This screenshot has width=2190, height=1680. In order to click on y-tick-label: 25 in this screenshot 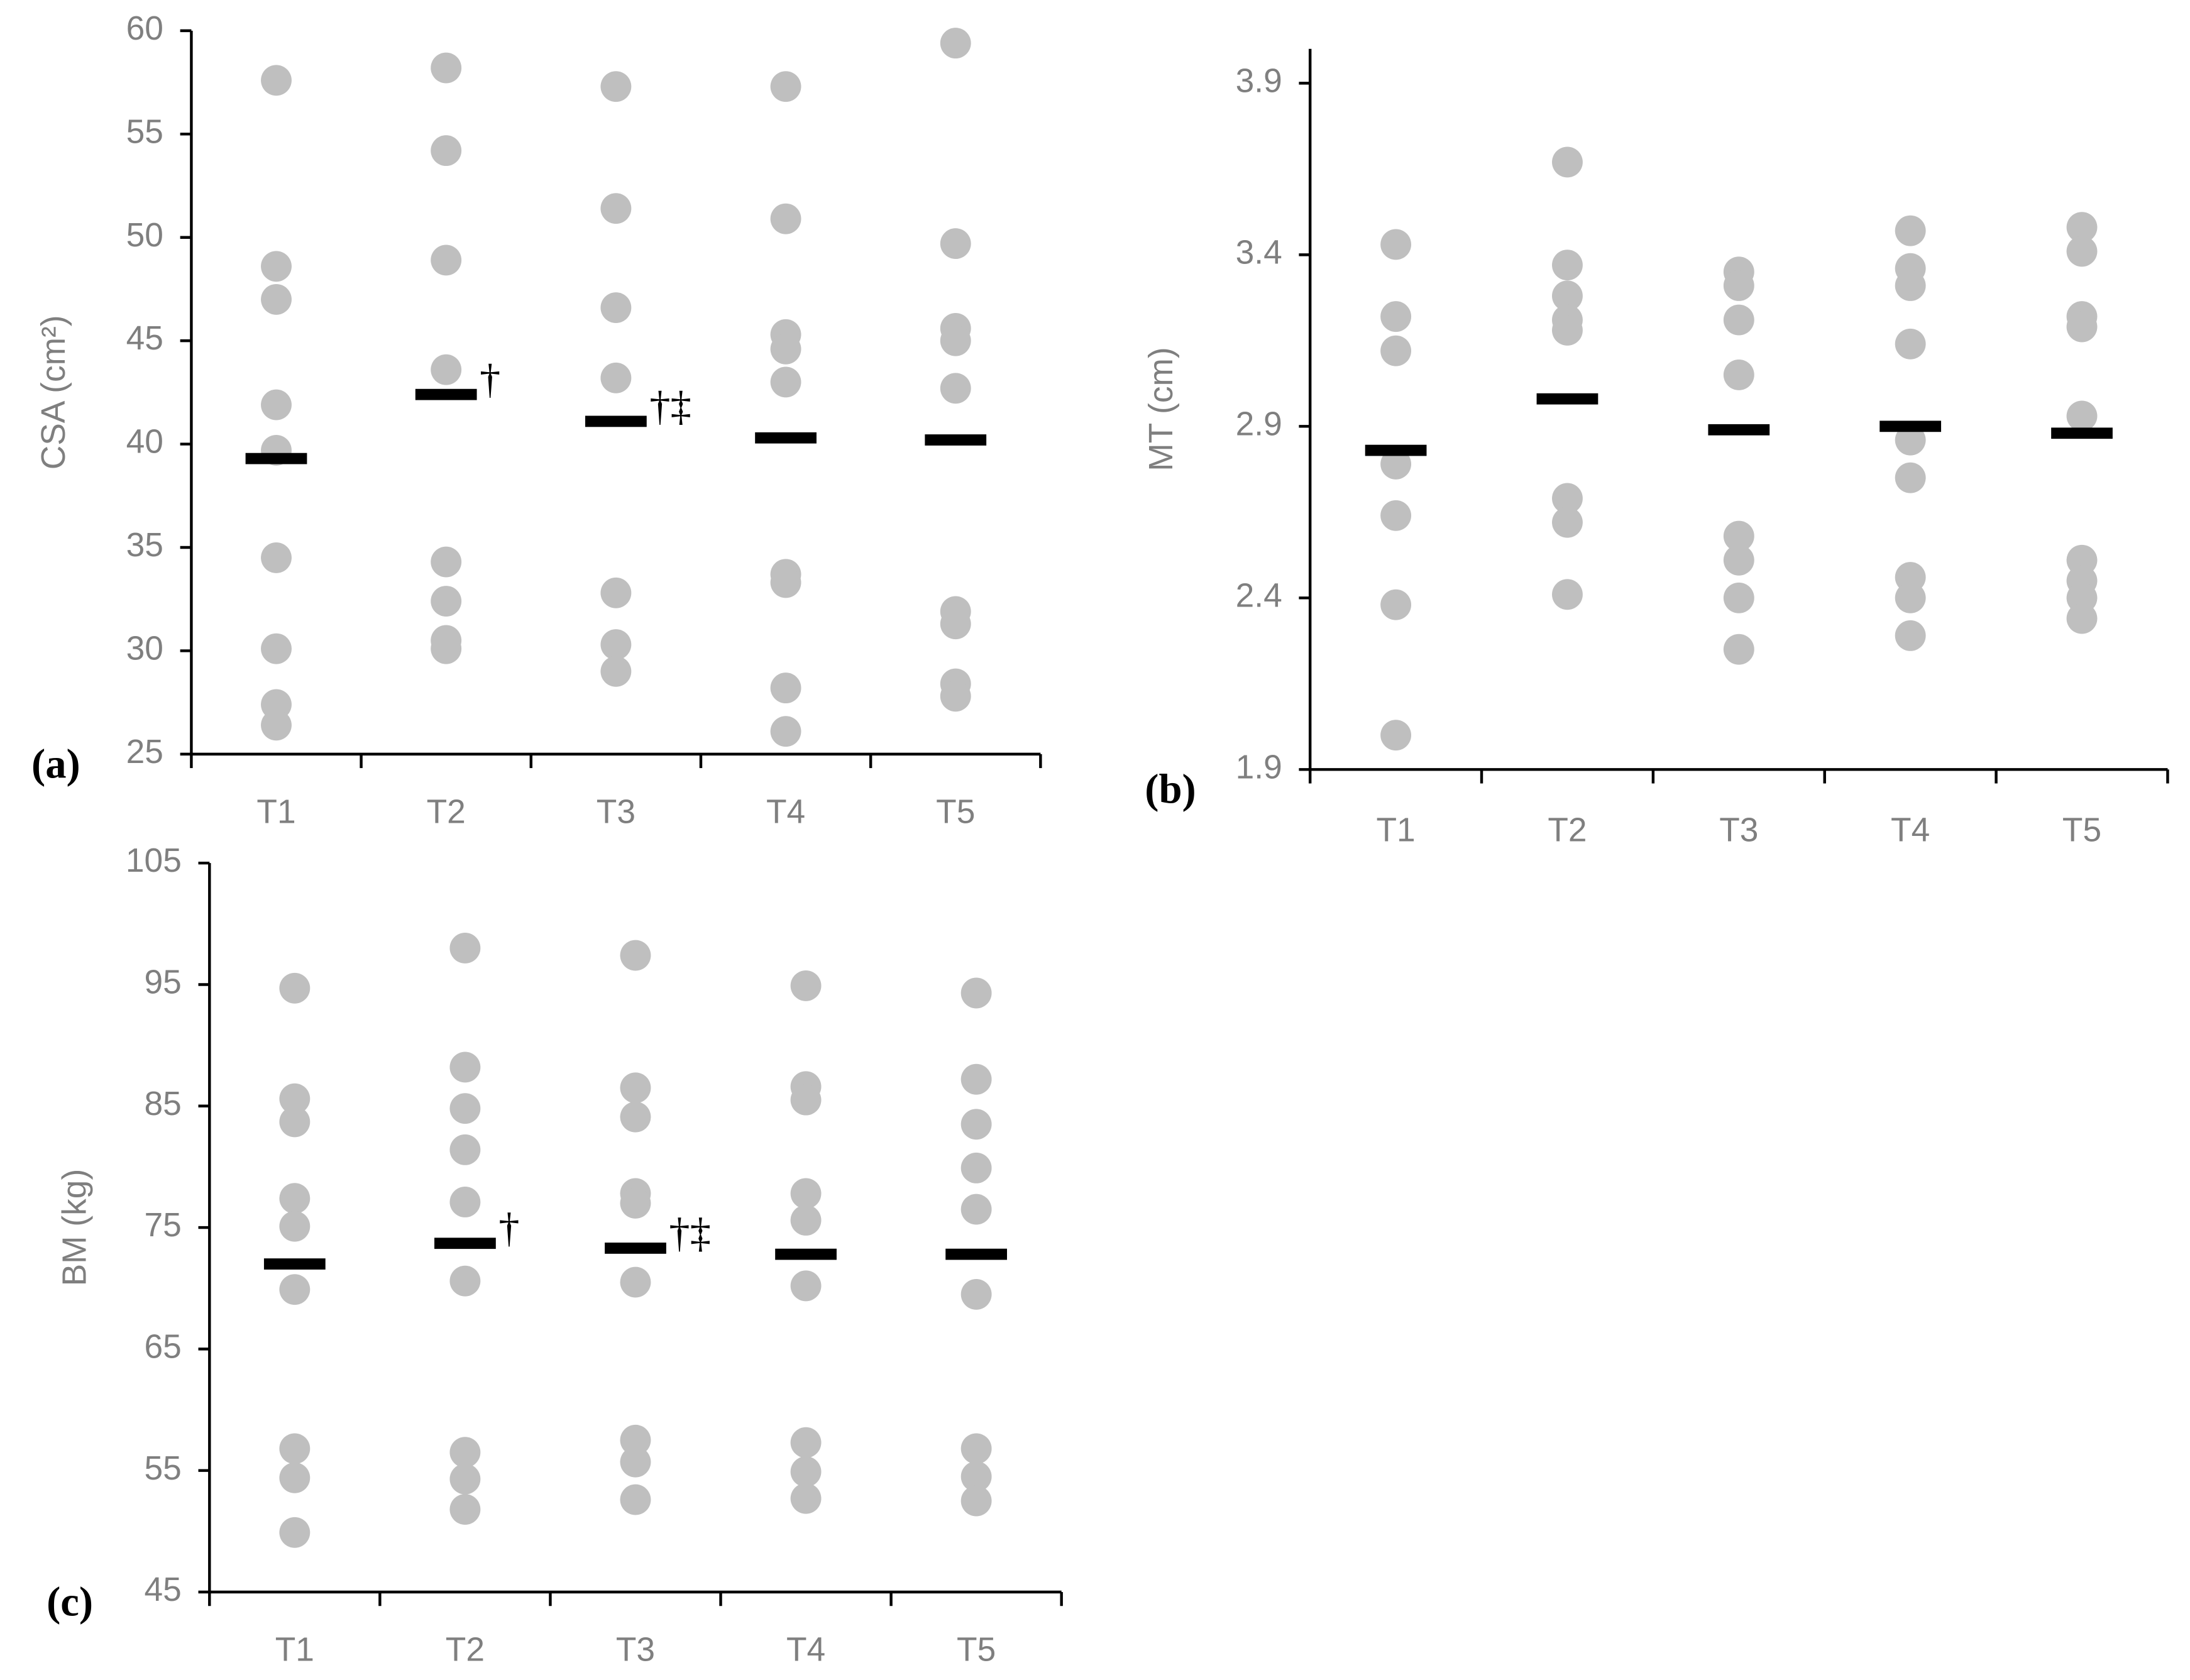, I will do `click(145, 752)`.